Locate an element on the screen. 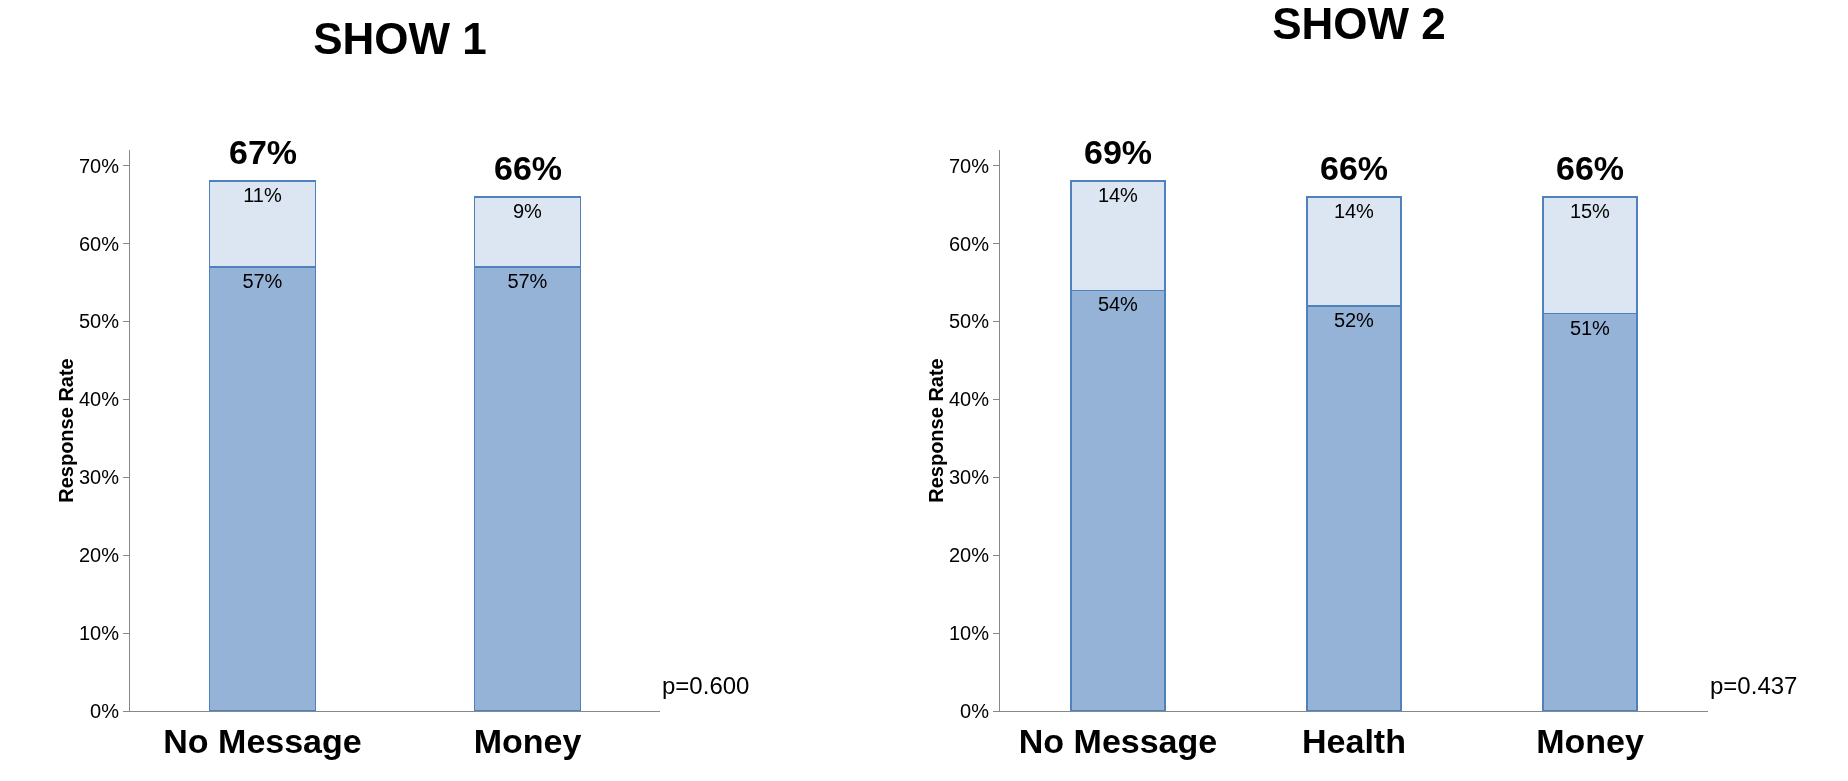 This screenshot has height=781, width=1848. total-label: 69% is located at coordinates (1118, 152).